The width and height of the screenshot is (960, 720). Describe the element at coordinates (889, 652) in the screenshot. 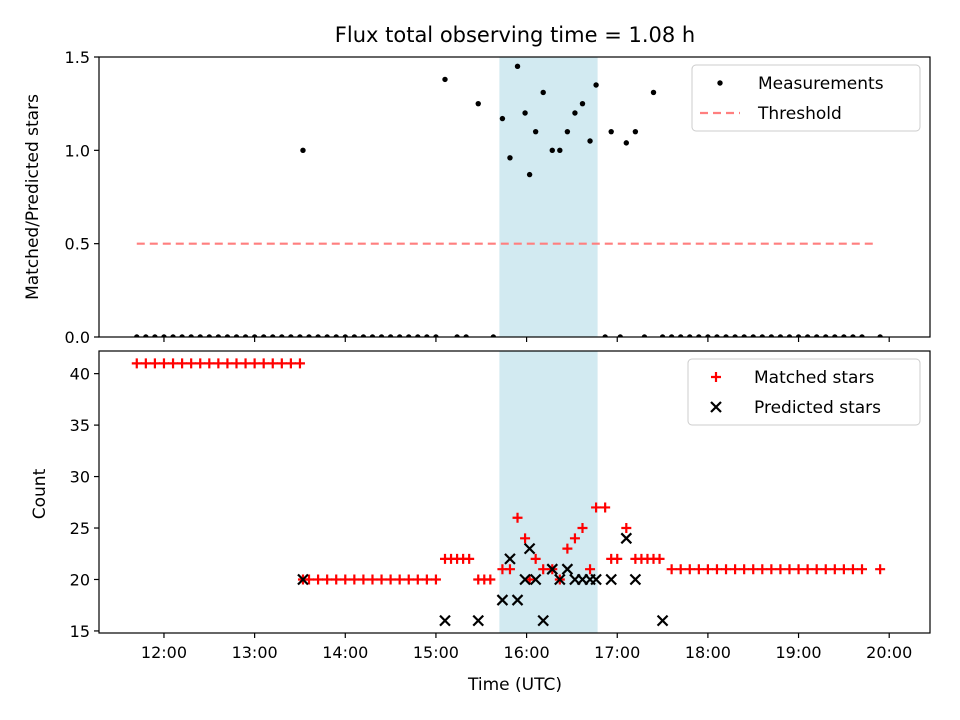

I see `x-tick-label: 20:00` at that location.